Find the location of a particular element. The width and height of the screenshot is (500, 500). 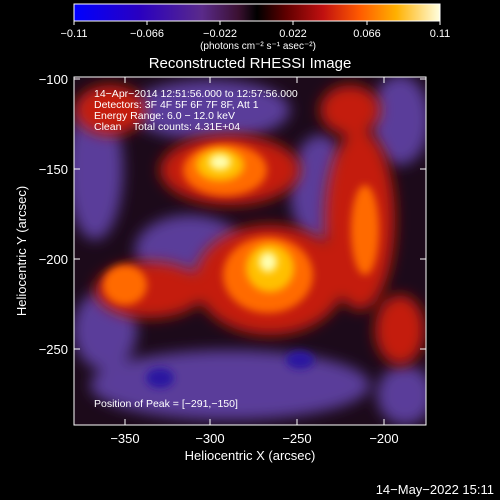

x-axis-label: Heliocentric X (arcsec) is located at coordinates (250, 455).